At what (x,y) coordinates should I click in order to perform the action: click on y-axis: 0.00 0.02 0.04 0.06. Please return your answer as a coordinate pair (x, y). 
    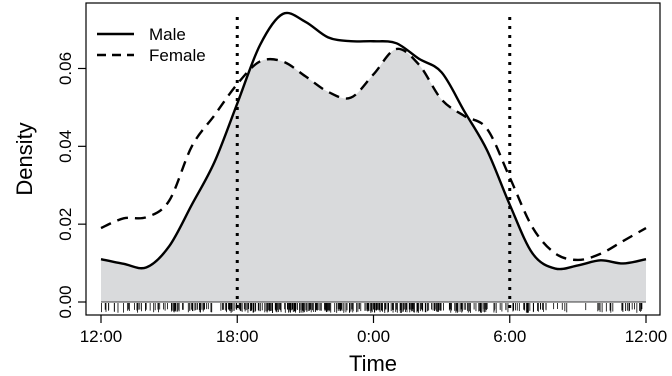
    Looking at the image, I should click on (71, 185).